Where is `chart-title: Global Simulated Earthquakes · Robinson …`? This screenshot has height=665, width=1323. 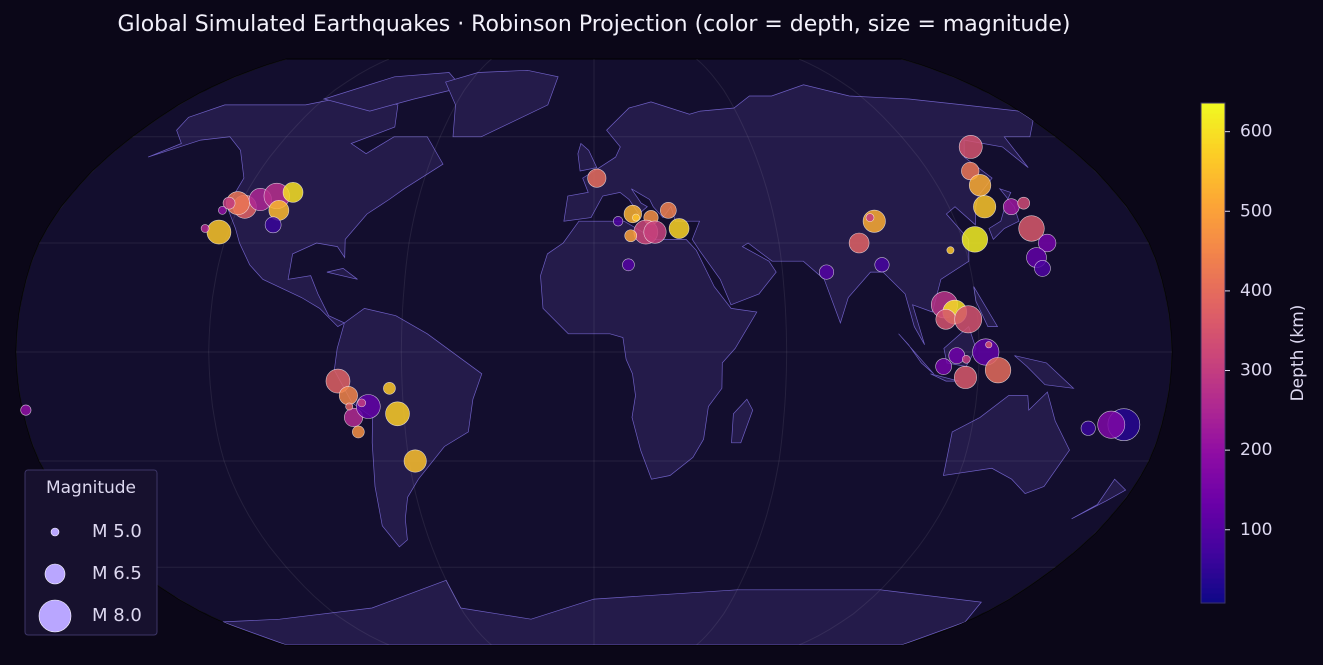
chart-title: Global Simulated Earthquakes · Robinson … is located at coordinates (594, 24).